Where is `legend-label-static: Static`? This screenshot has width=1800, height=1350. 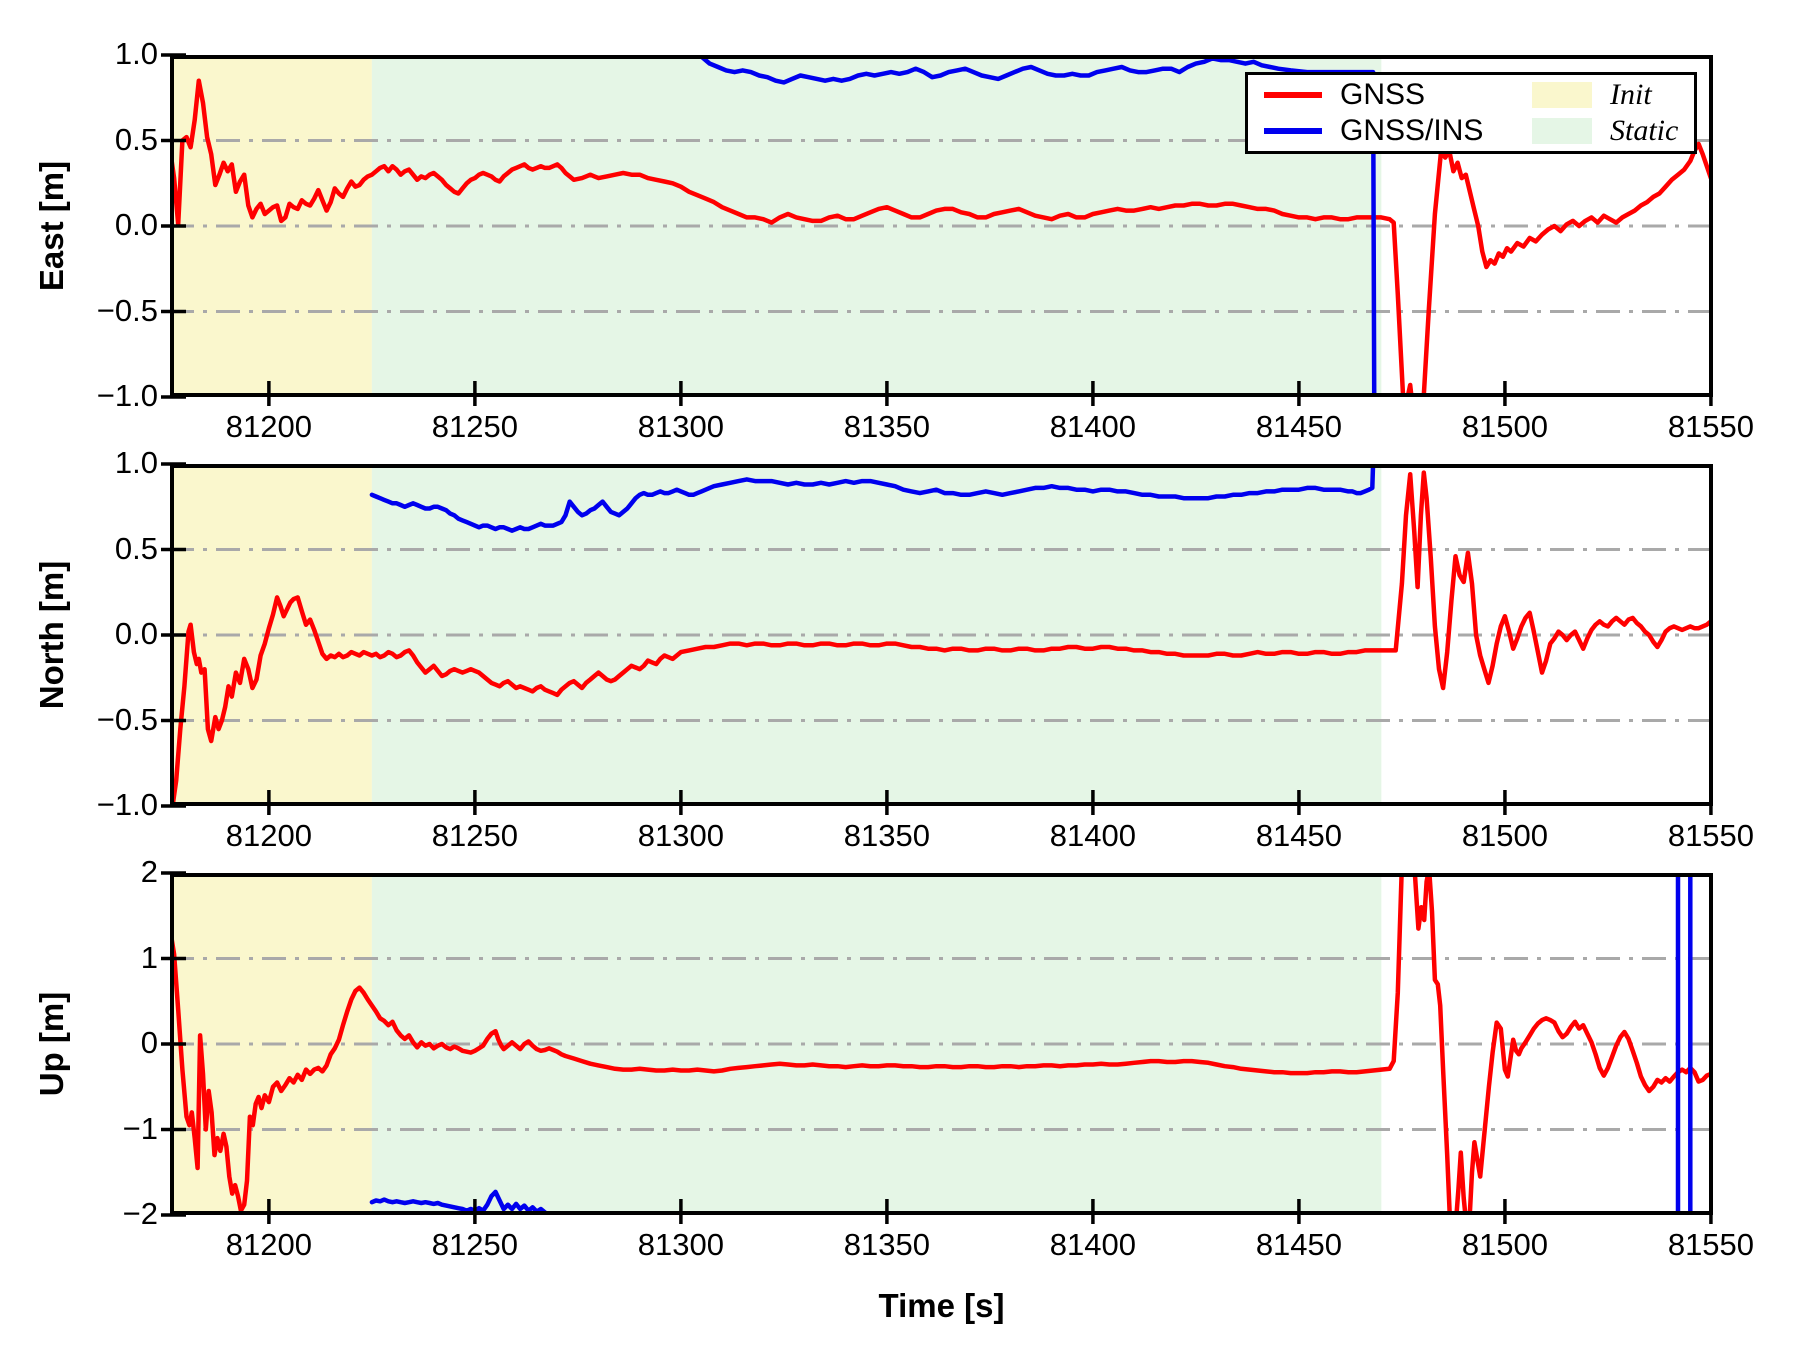
legend-label-static: Static is located at coordinates (1644, 131).